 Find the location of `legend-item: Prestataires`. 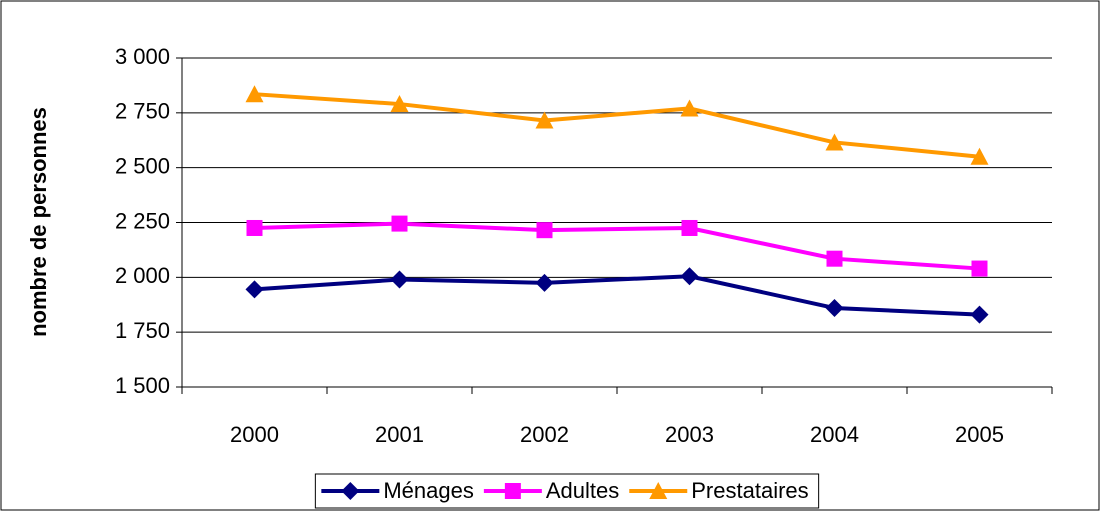

legend-item: Prestataires is located at coordinates (719, 490).